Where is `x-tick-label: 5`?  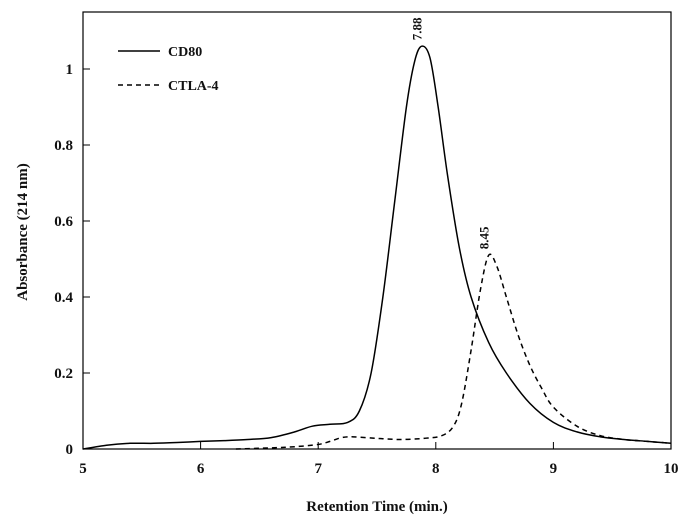 x-tick-label: 5 is located at coordinates (83, 469).